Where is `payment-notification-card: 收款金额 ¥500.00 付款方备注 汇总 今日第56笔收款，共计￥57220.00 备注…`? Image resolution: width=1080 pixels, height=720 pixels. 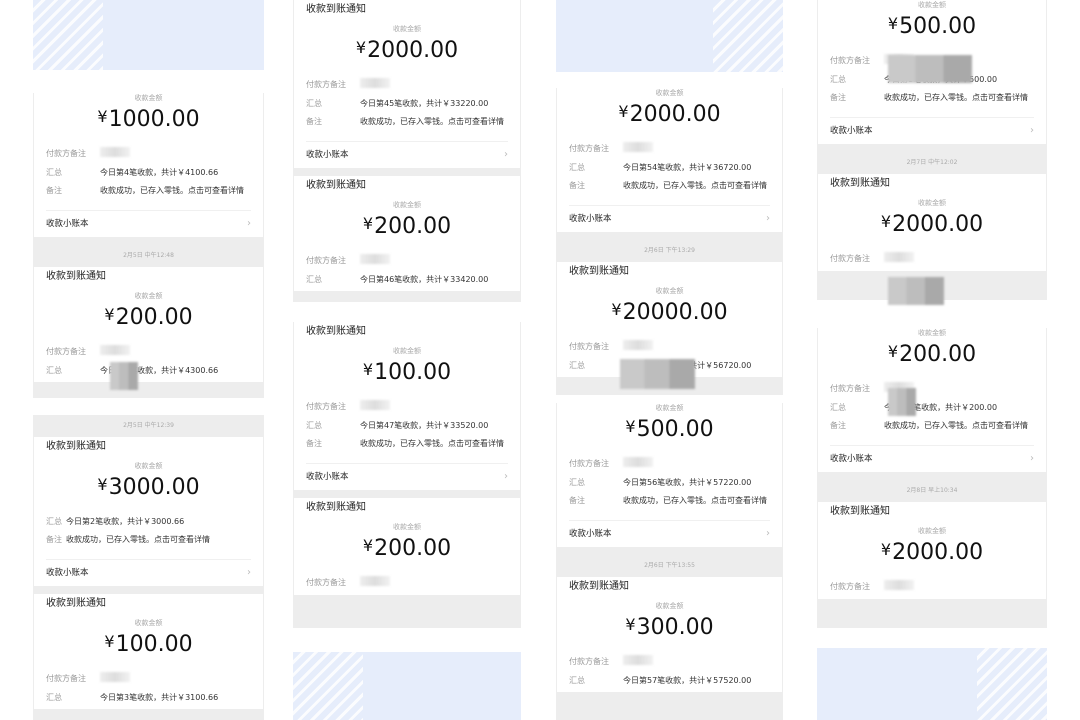
payment-notification-card: 收款金额 ¥500.00 付款方备注 汇总 今日第56笔收款，共计￥57220.00 备注… is located at coordinates (669, 475).